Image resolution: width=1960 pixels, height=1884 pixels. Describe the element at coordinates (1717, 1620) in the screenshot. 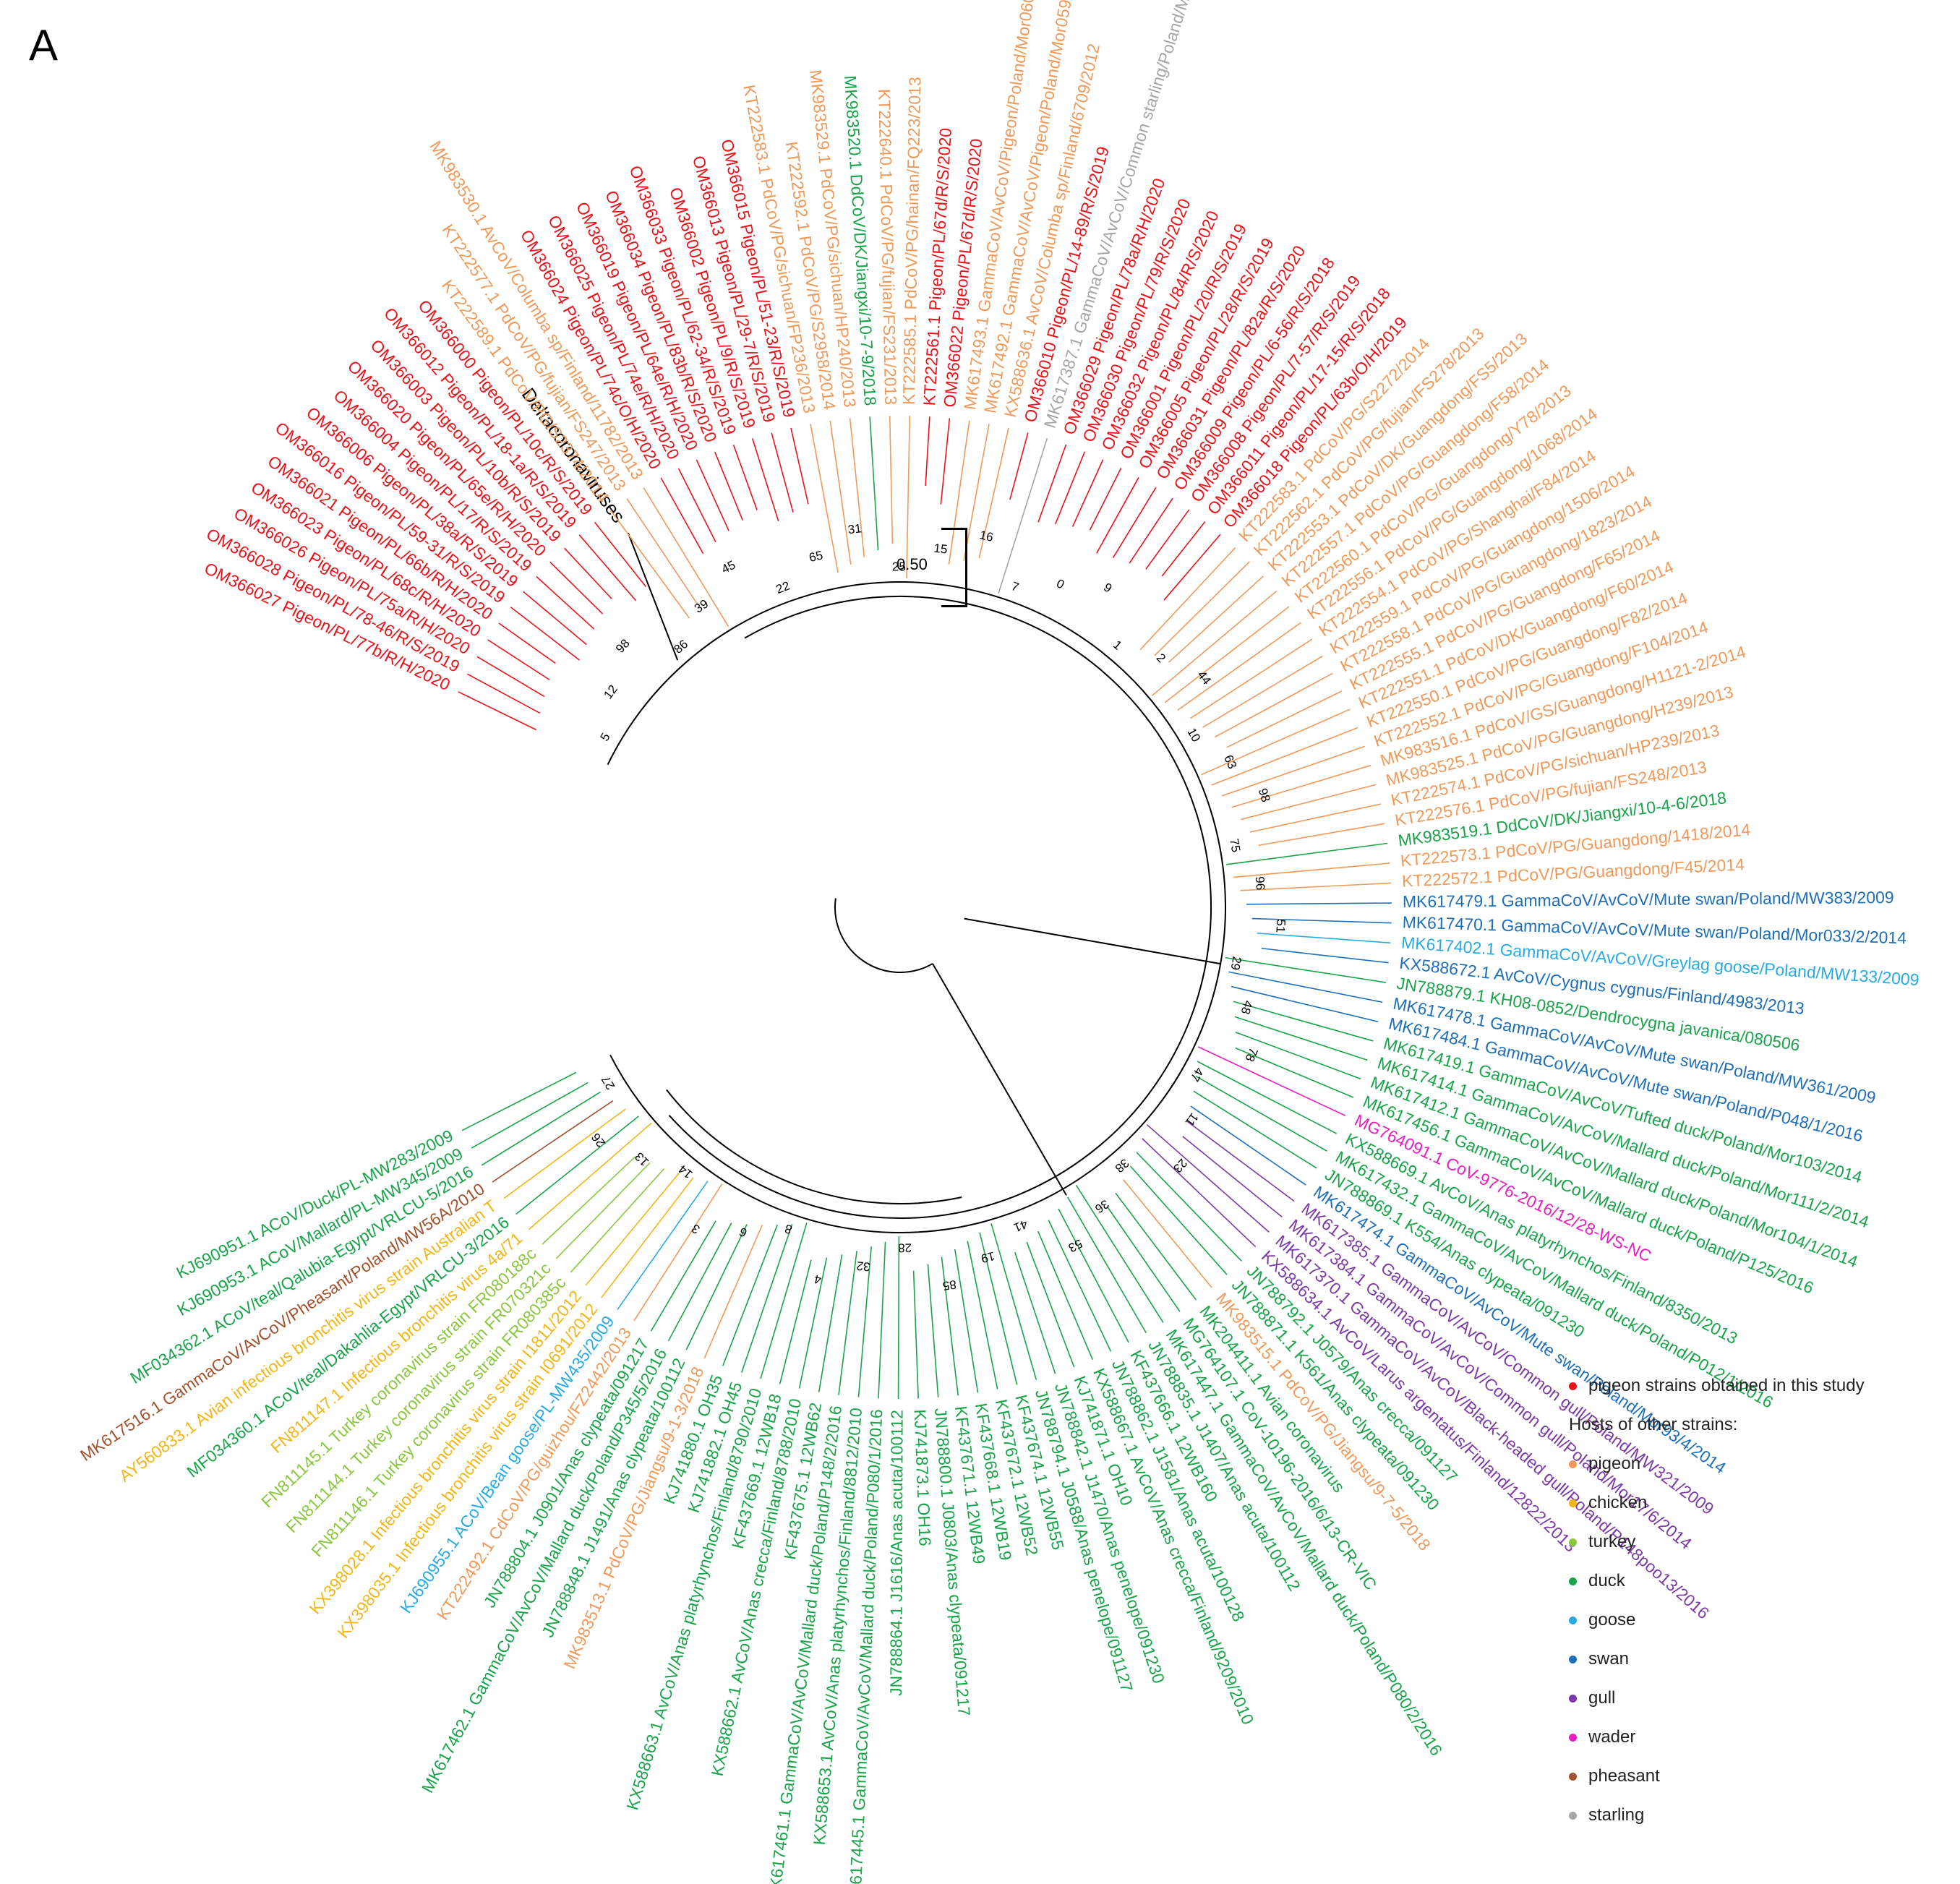

I see `legend-item-goose: goose` at that location.